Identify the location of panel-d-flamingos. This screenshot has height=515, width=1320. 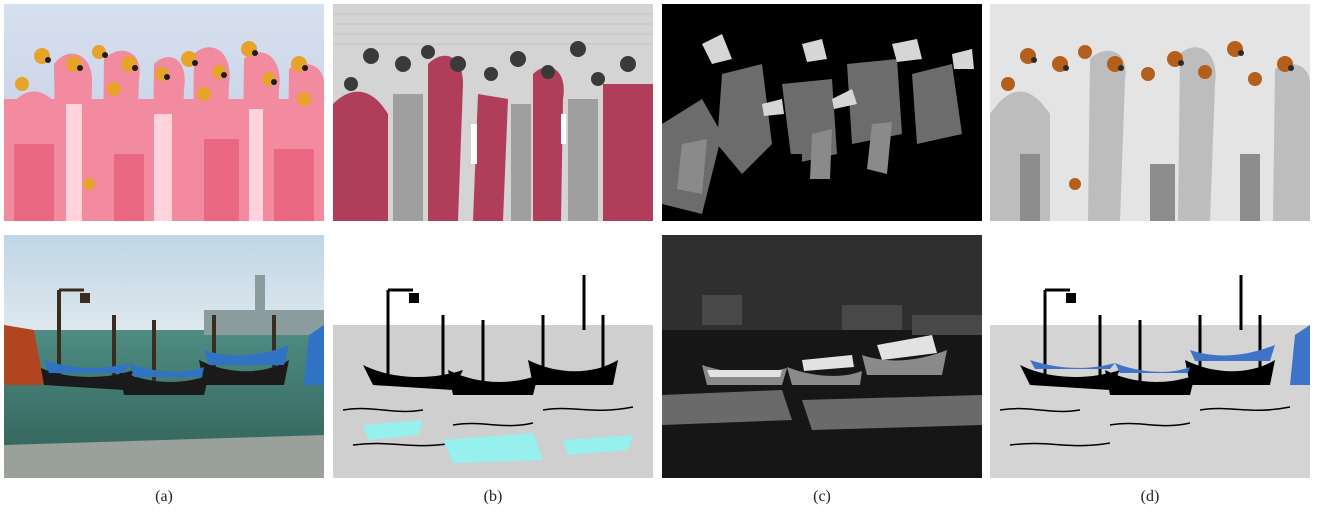
(1150, 112).